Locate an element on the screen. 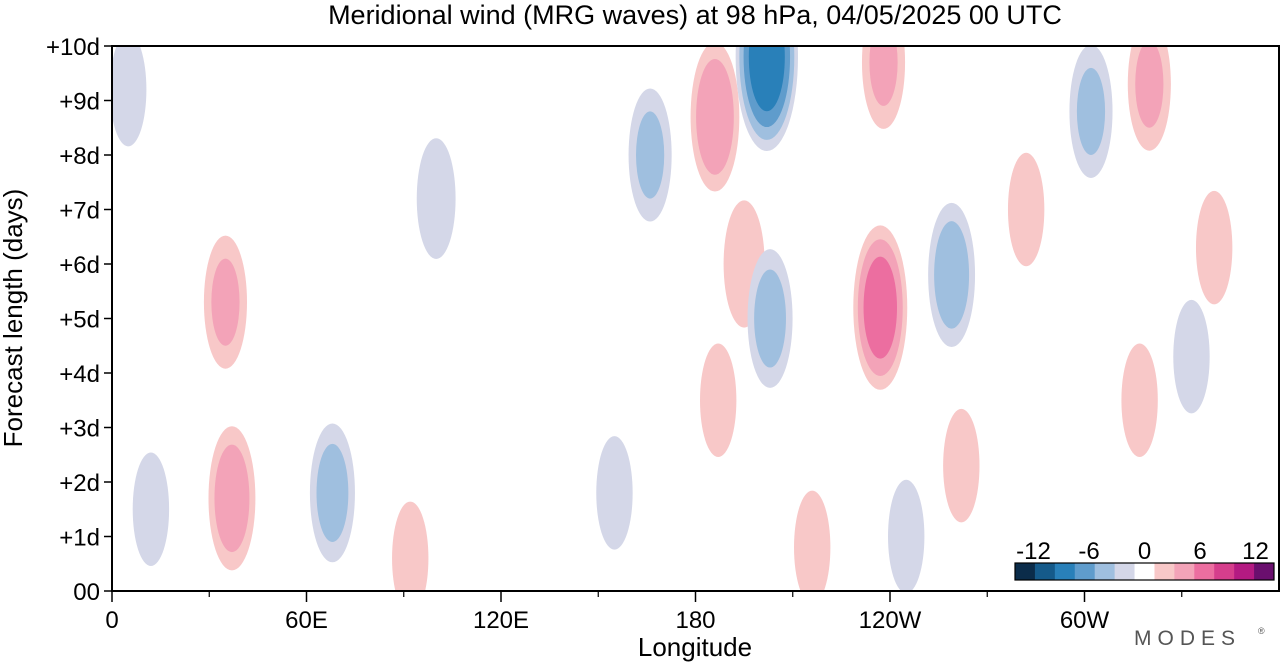 Image resolution: width=1280 pixels, height=664 pixels. colorbar-label: 0 is located at coordinates (1144, 551).